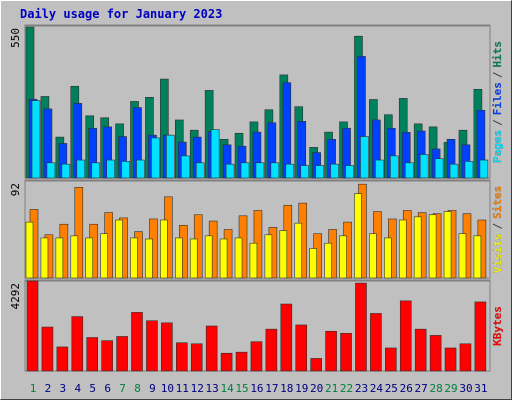 Image resolution: width=512 pixels, height=400 pixels. What do you see at coordinates (241, 388) in the screenshot?
I see `x-tick-label: 15` at bounding box center [241, 388].